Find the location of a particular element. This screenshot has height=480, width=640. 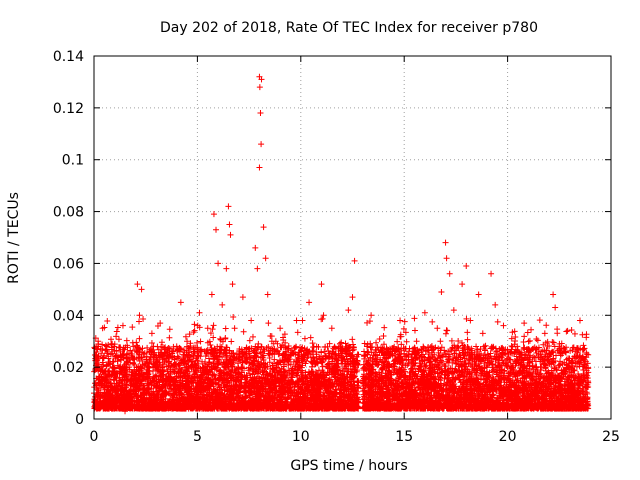

x-tick-label: 20 is located at coordinates (508, 437).